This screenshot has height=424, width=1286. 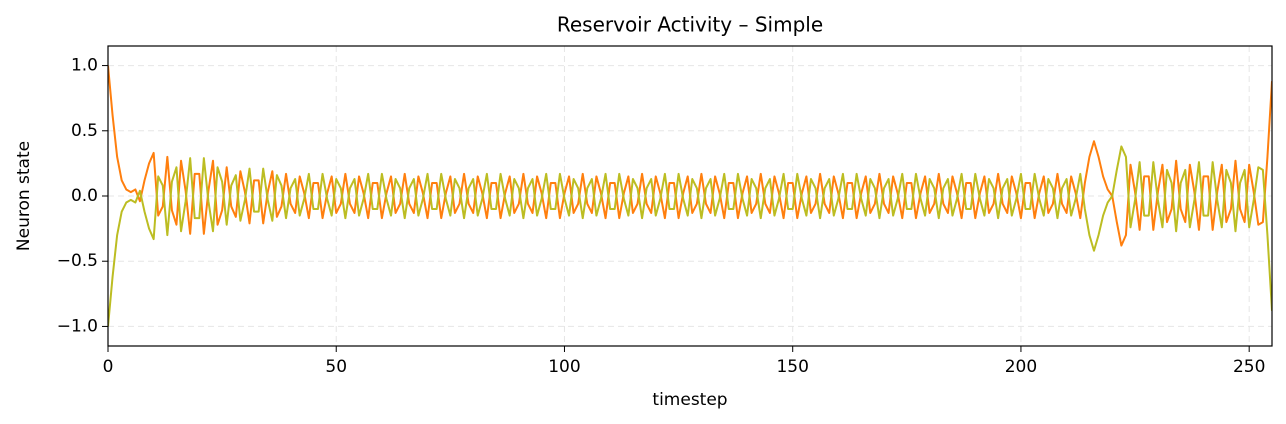 What do you see at coordinates (690, 25) in the screenshot?
I see `chart-title: Reservoir Activity – Simple` at bounding box center [690, 25].